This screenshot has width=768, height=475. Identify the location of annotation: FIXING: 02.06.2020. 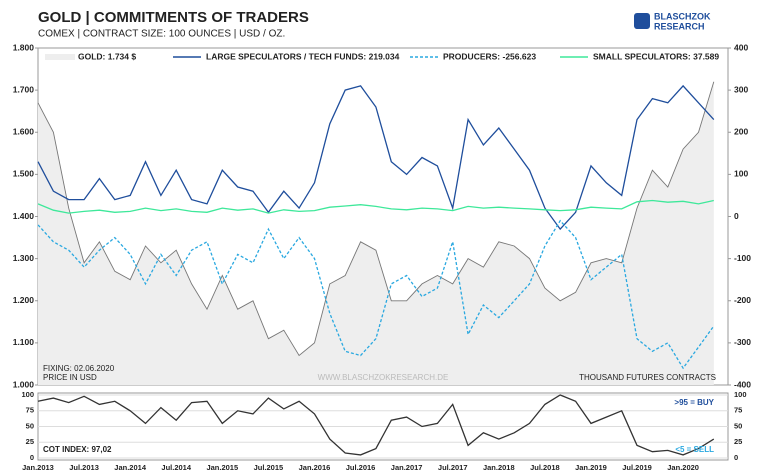
(79, 368).